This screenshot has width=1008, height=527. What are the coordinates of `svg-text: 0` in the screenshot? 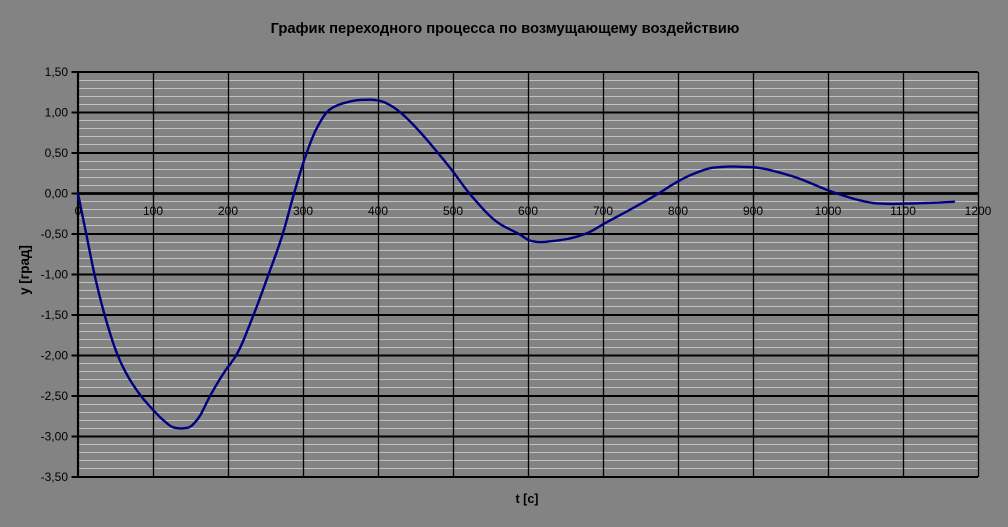 It's located at (78, 211).